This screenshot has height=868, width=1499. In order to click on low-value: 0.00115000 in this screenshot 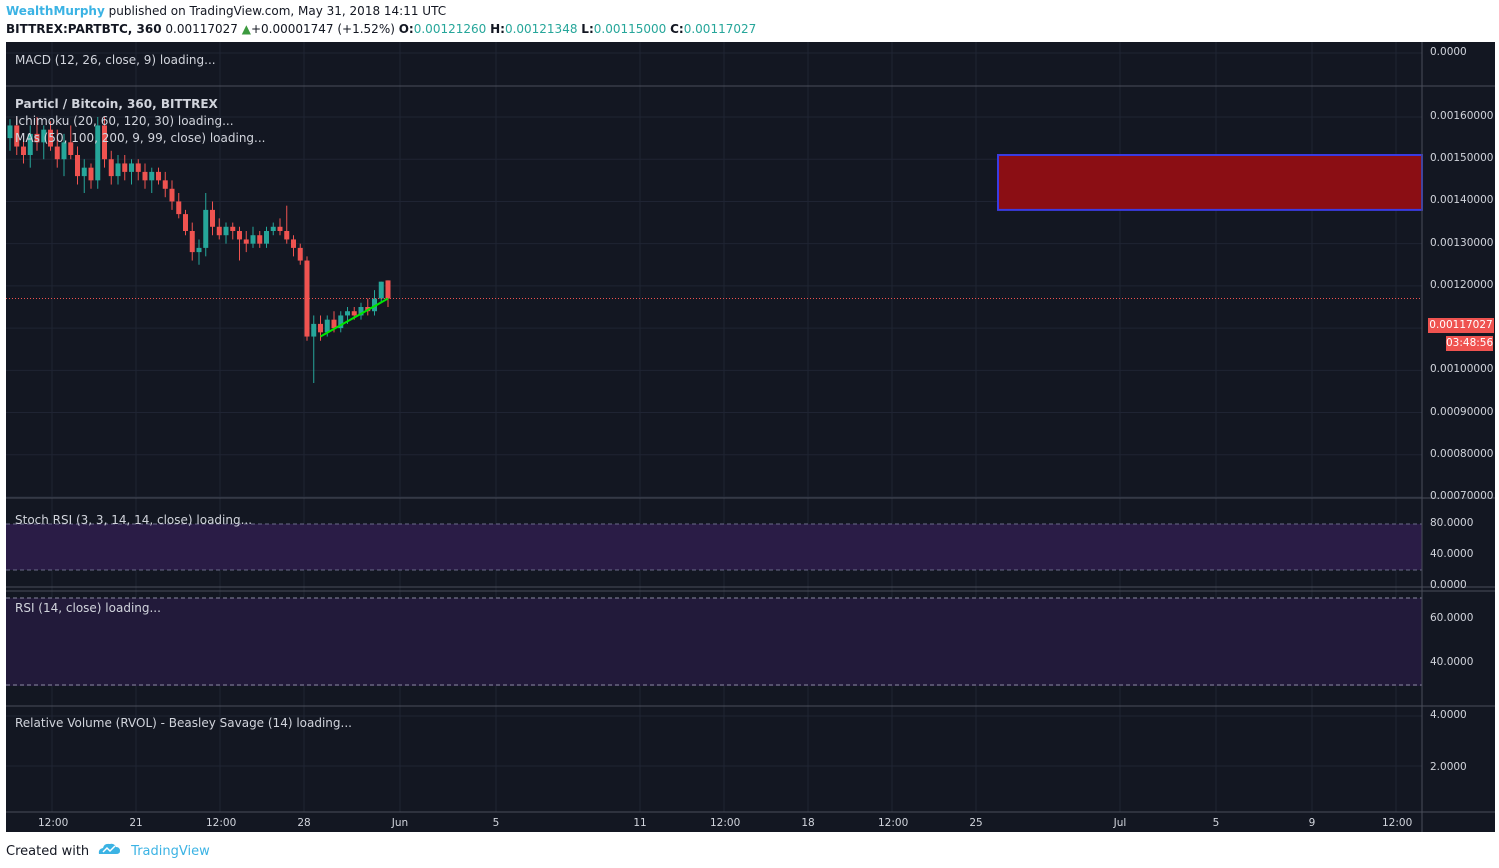, I will do `click(630, 29)`.